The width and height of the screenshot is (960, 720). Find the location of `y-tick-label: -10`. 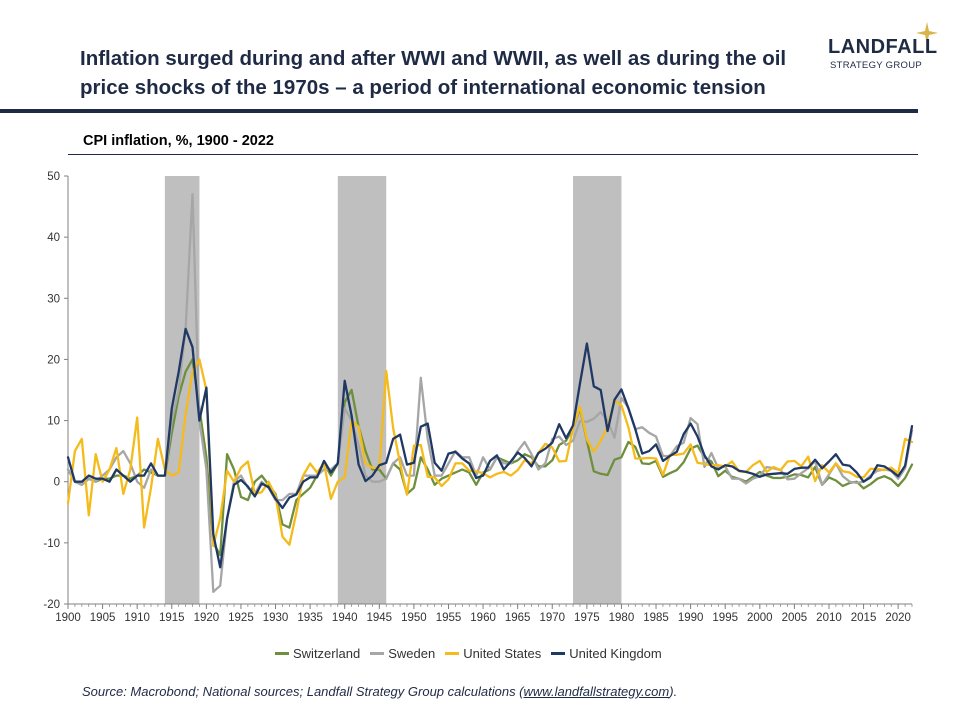

y-tick-label: -10 is located at coordinates (51, 544).